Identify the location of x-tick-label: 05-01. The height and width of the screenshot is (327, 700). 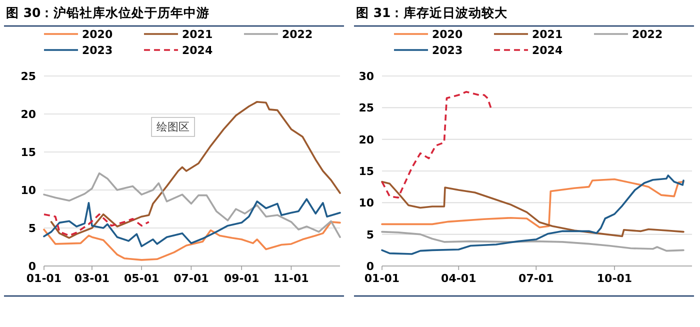
(142, 278).